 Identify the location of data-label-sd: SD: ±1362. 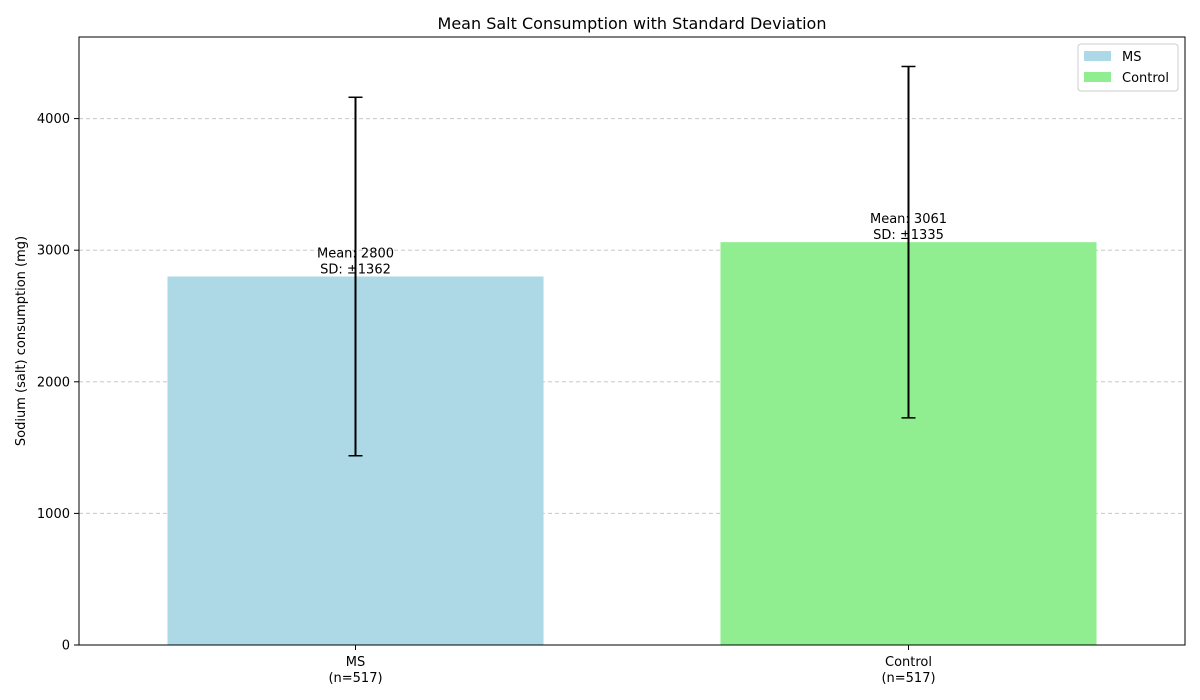
(355, 270).